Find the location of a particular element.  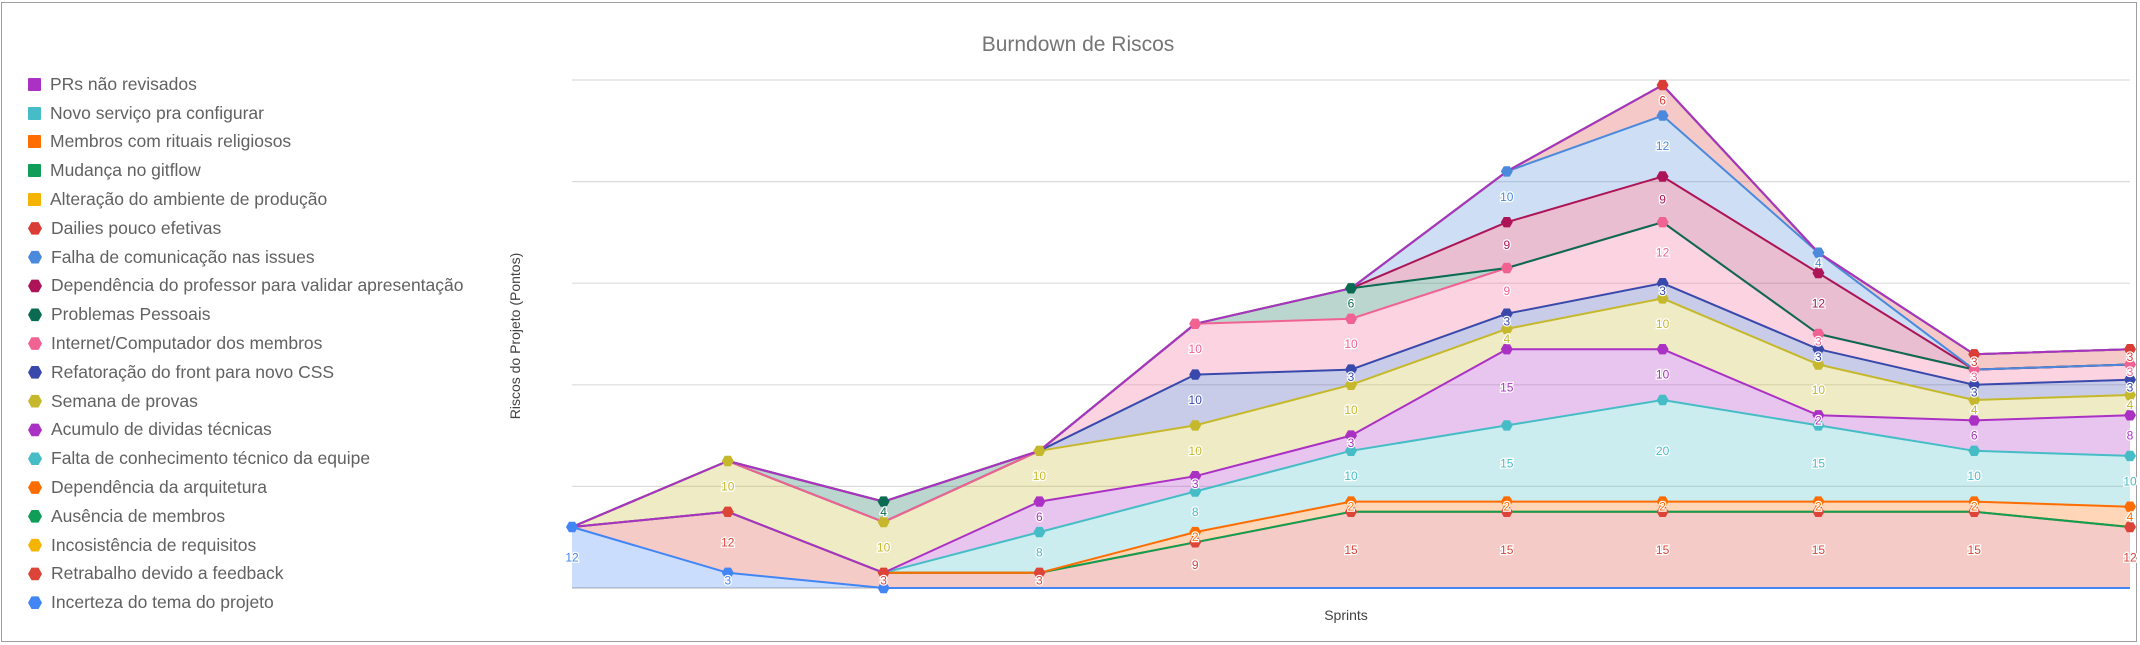

y-axis-label: Riscos do Projeto (Pontos) is located at coordinates (515, 336).